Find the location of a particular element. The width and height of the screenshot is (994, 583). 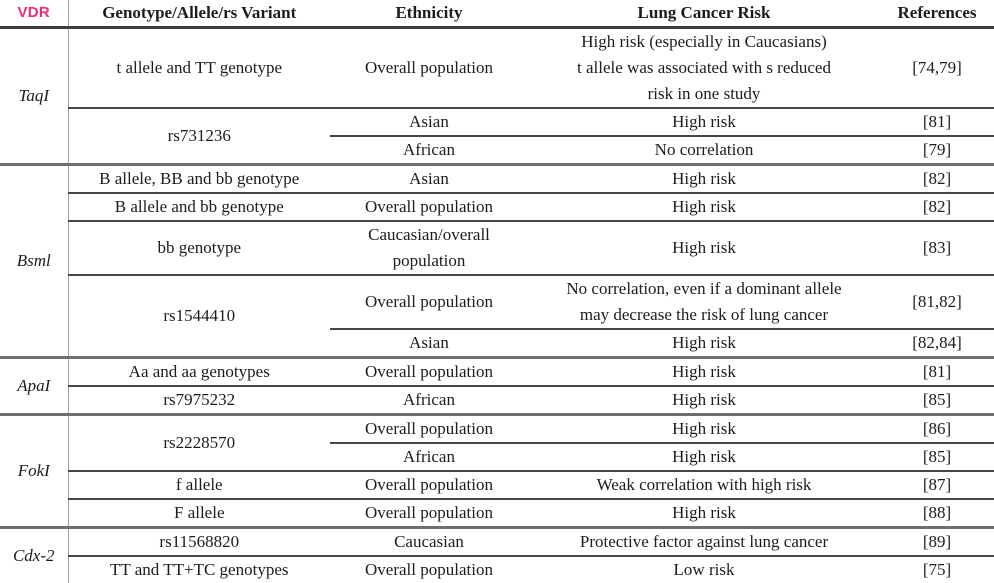

genotype-cell: TT and TT+TC genotypes is located at coordinates (199, 569).